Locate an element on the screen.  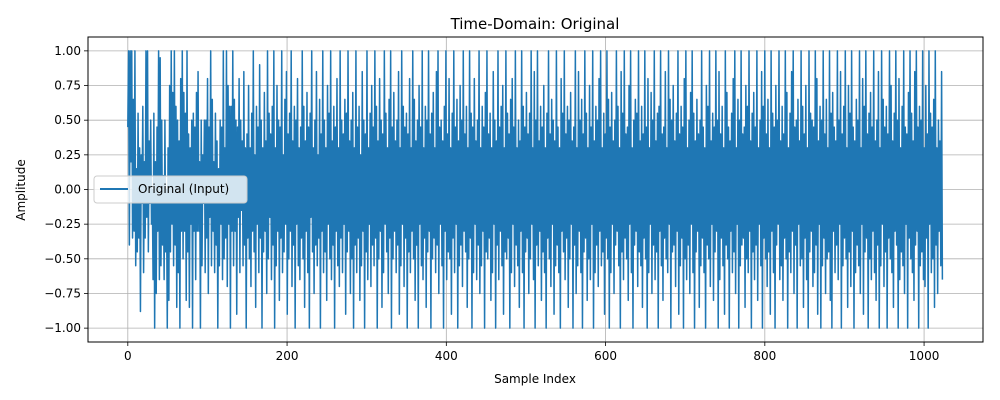
y-axis-label: Amplitude is located at coordinates (21, 190).